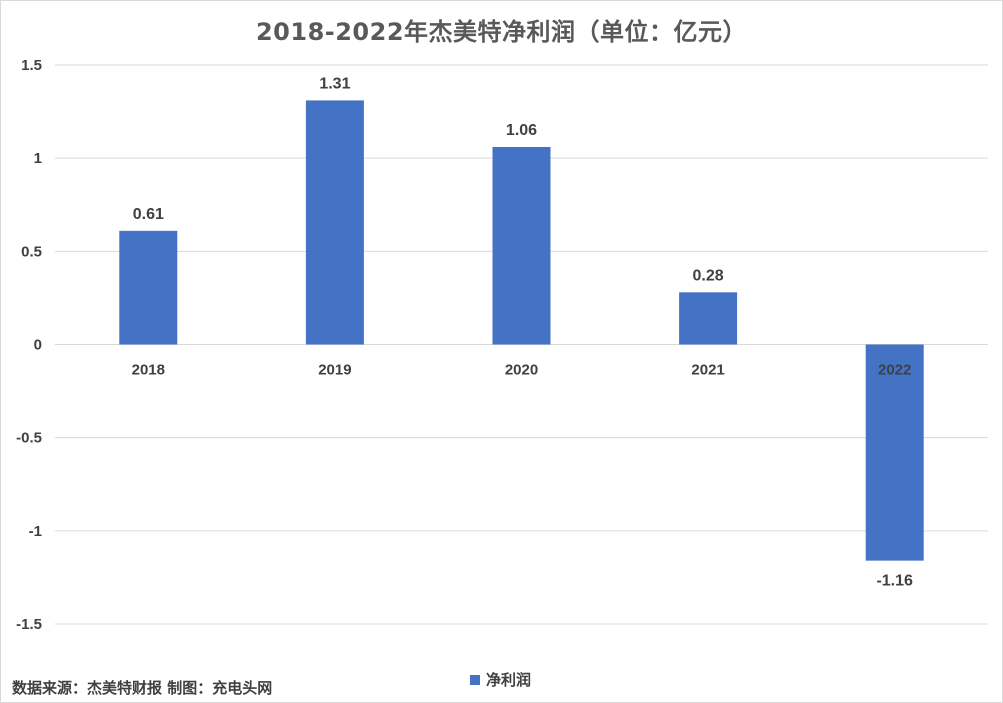 This screenshot has height=703, width=1003. Describe the element at coordinates (334, 83) in the screenshot. I see `data-label: 1.31` at that location.